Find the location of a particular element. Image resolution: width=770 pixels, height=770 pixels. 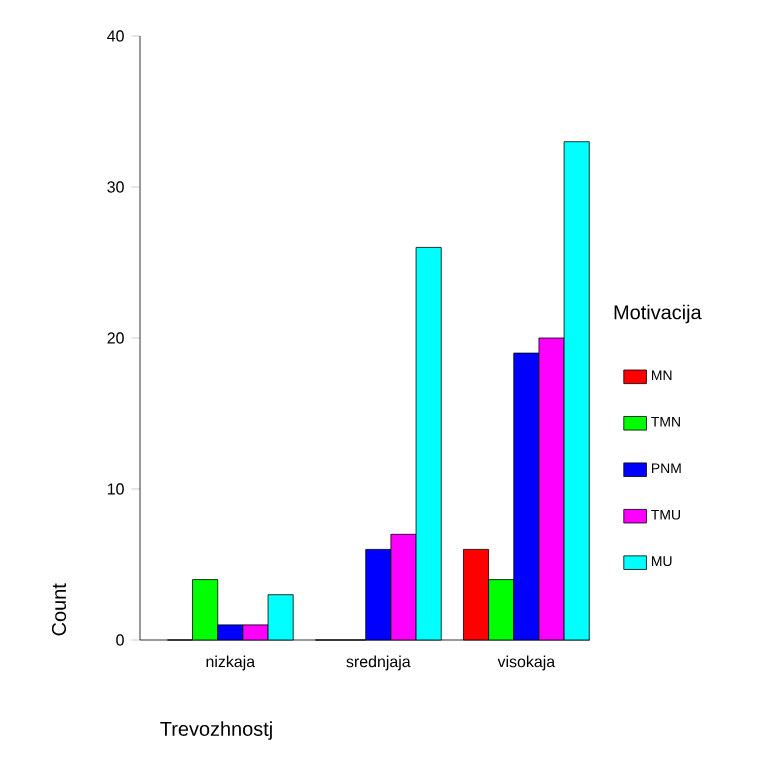

y-axis-title: Count is located at coordinates (59, 609).